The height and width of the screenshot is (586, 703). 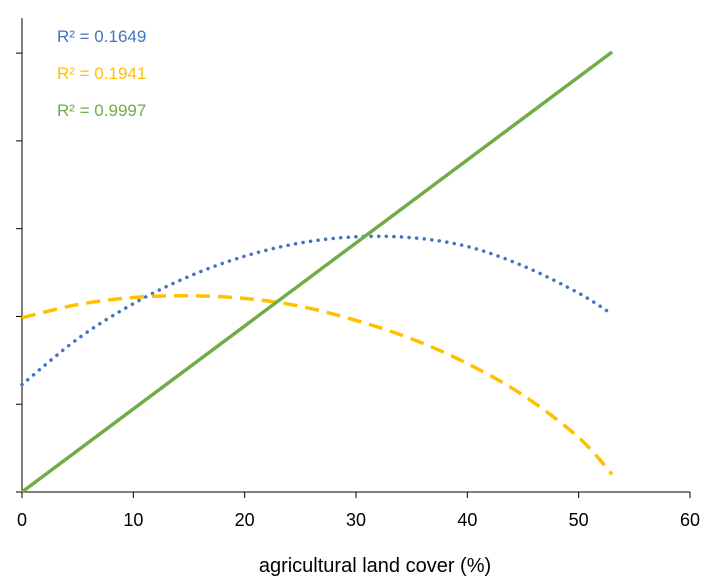 I want to click on r-squared-label-3: R² = 0.9997, so click(x=101, y=110).